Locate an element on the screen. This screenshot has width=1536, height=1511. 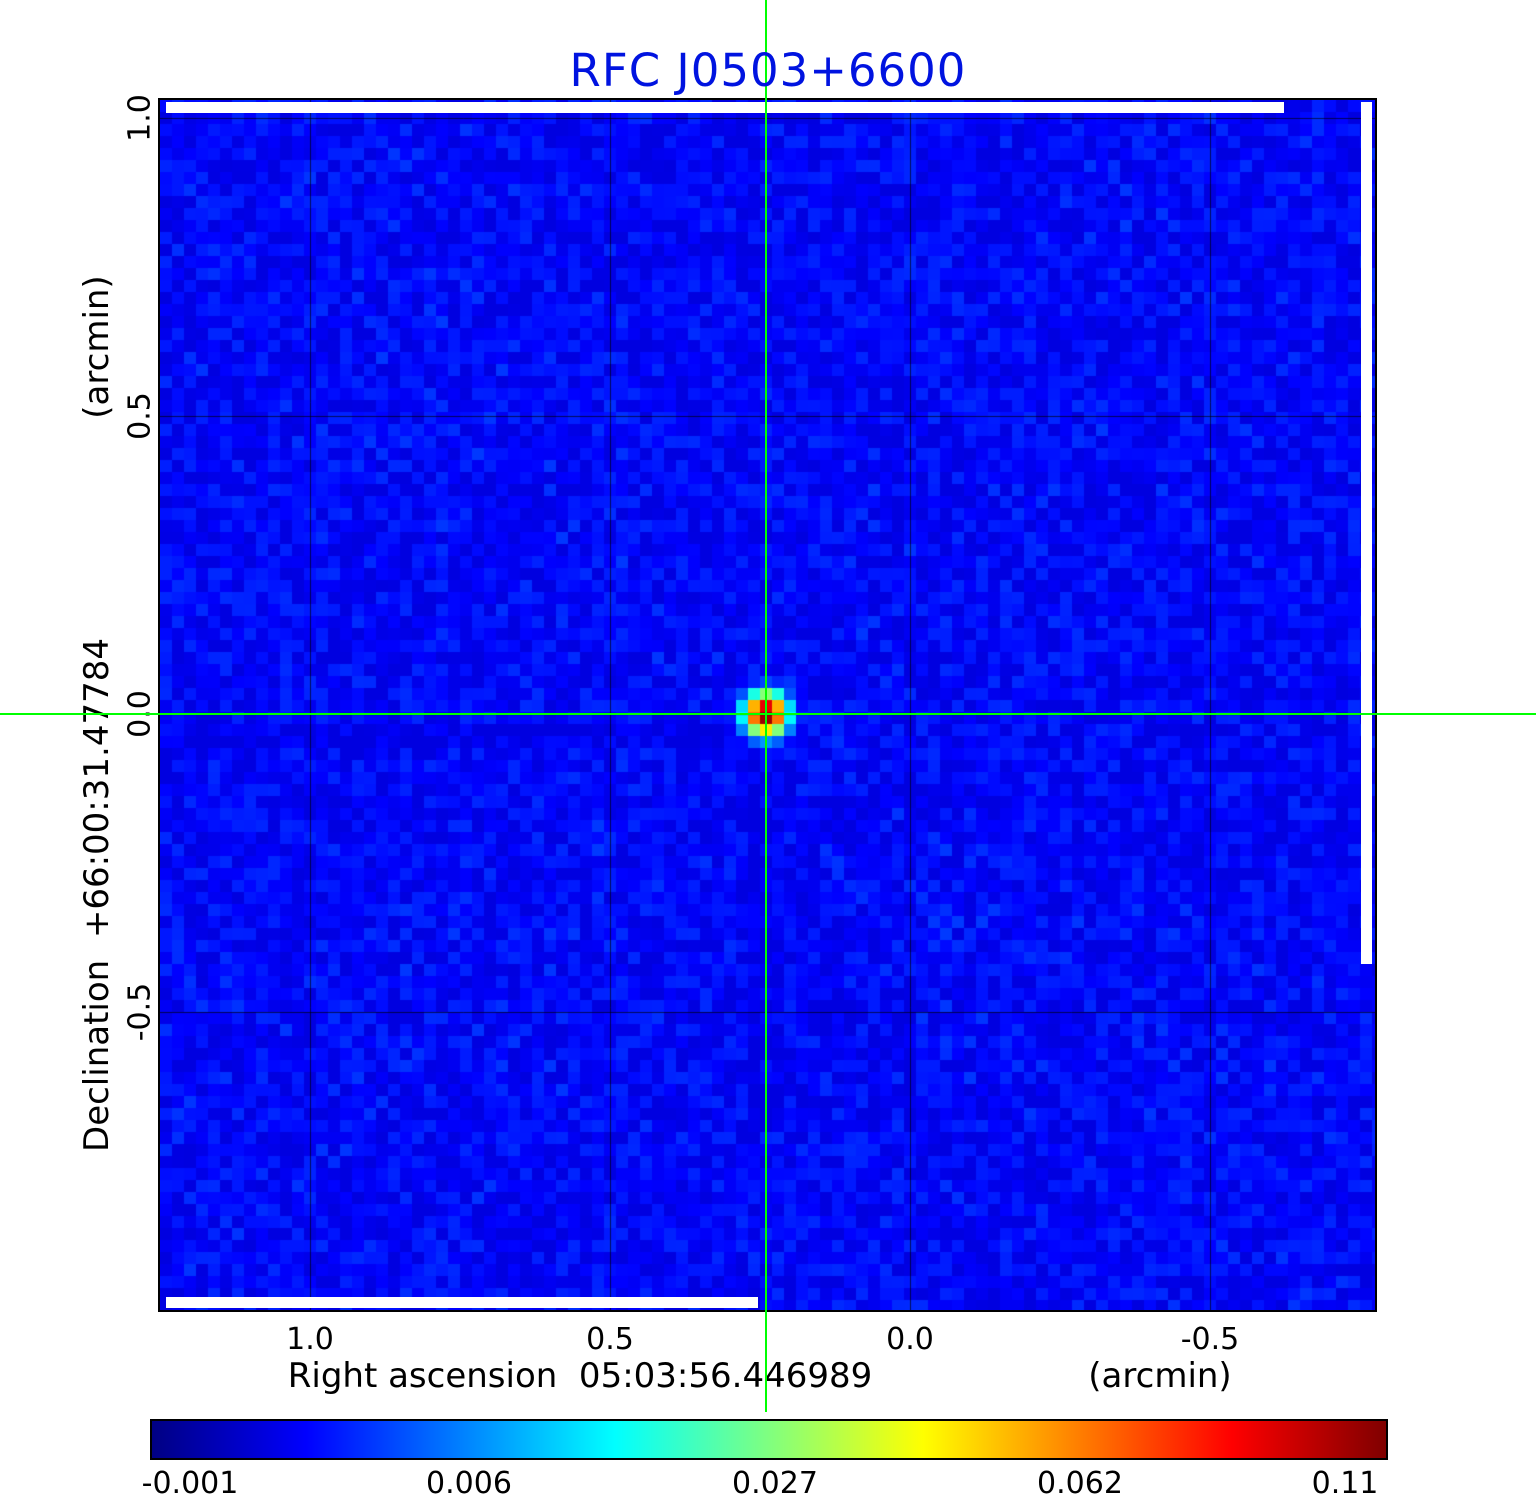
colorbar-tick-label-2: 0.006 is located at coordinates (469, 1483).